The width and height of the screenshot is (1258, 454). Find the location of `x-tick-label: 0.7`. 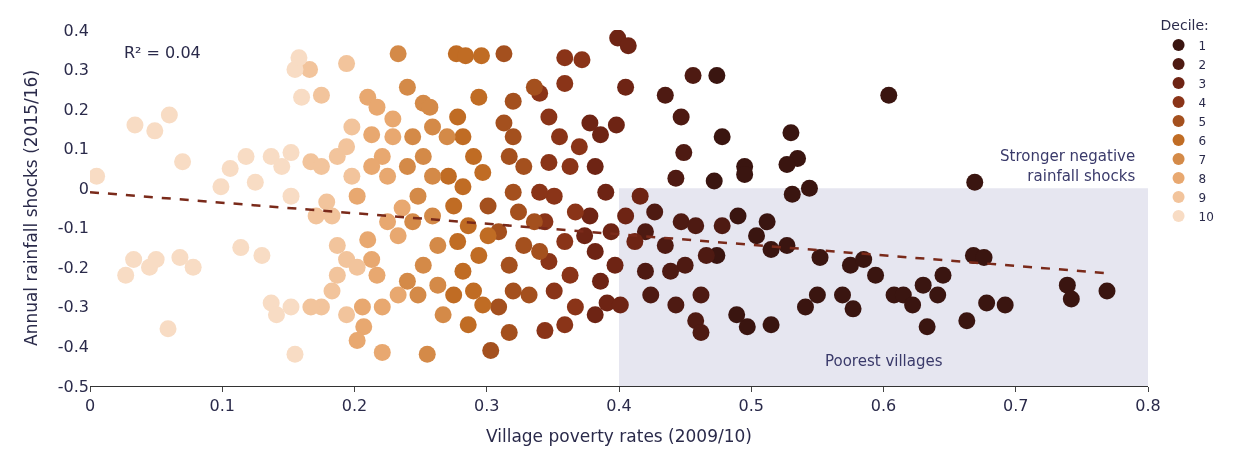

x-tick-label: 0.7 is located at coordinates (1016, 406).